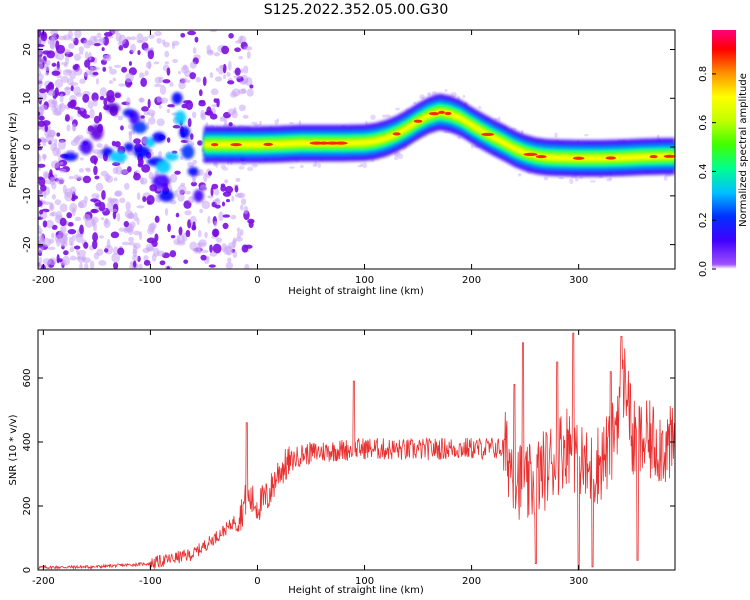 Image resolution: width=750 pixels, height=600 pixels. Describe the element at coordinates (364, 280) in the screenshot. I see `spectrogram-x-tick-label: 100` at that location.